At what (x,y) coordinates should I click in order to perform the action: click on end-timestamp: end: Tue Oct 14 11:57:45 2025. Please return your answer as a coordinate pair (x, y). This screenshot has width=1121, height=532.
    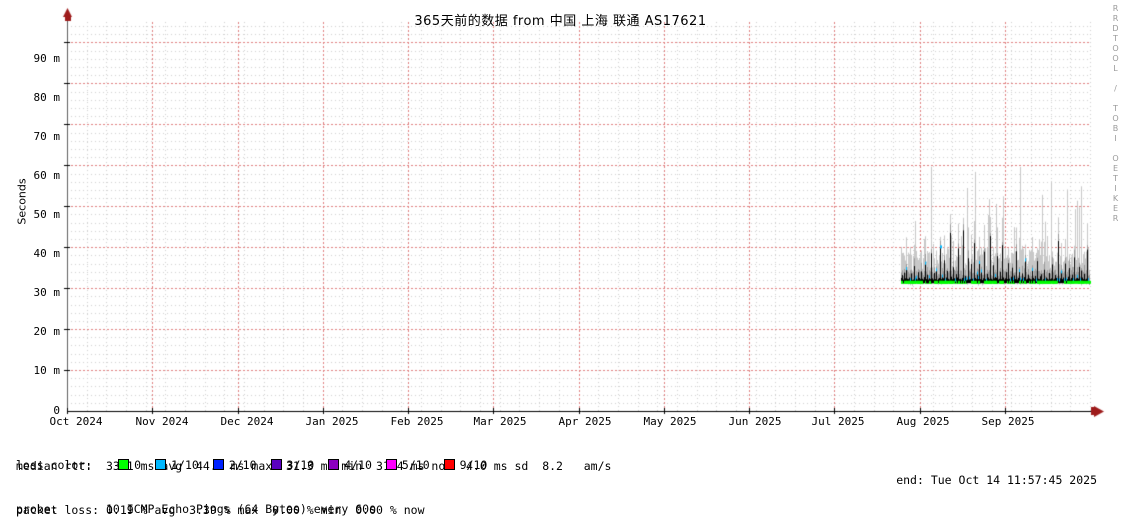
    Looking at the image, I should click on (996, 480).